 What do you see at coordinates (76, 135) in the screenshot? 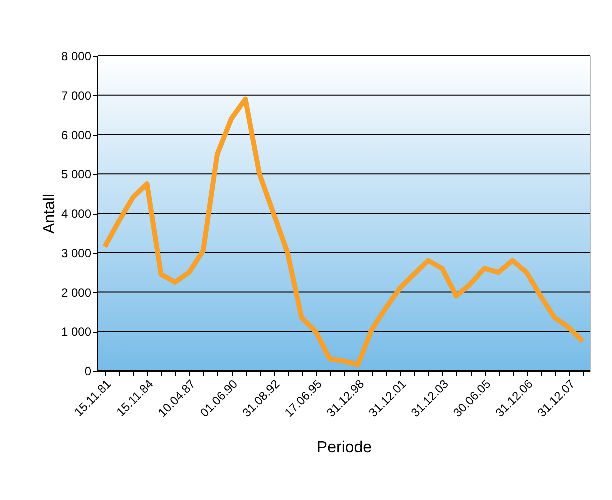
I see `y-tick-label: 6 000` at bounding box center [76, 135].